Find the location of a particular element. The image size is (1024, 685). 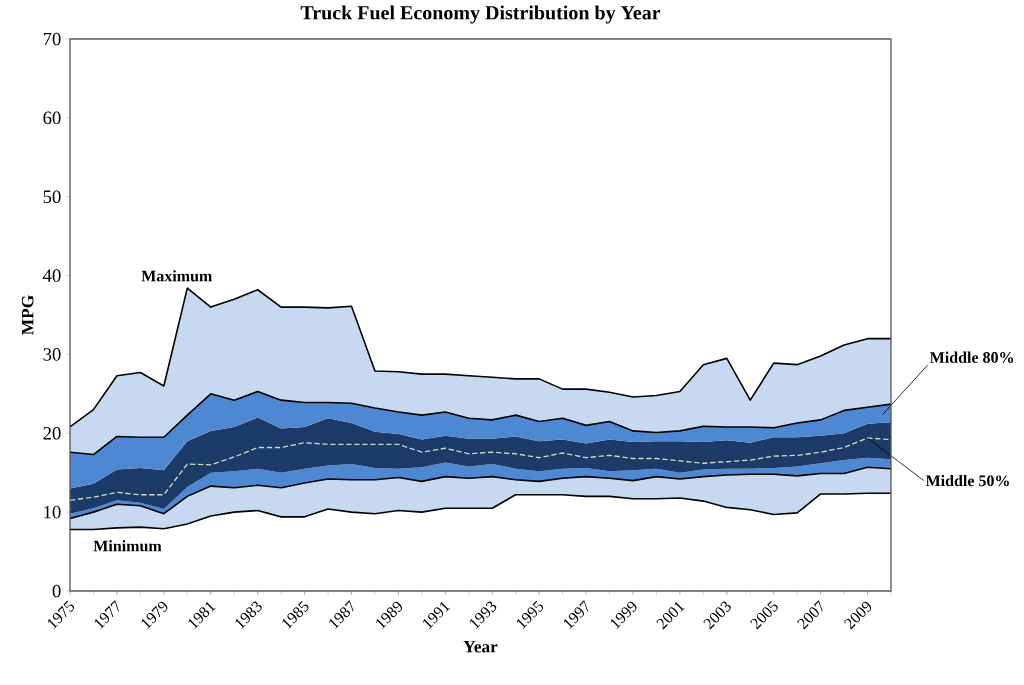

x-axis-title: Year is located at coordinates (480, 647).